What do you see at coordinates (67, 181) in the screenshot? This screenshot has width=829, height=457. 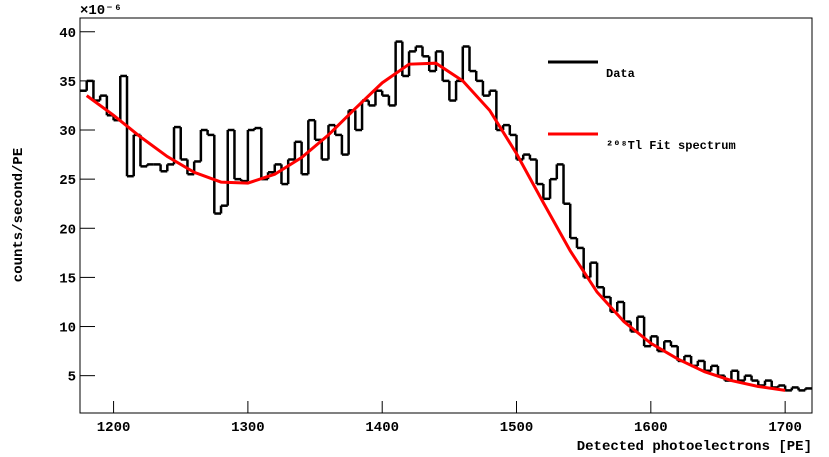 I see `y-tick-label: 25` at bounding box center [67, 181].